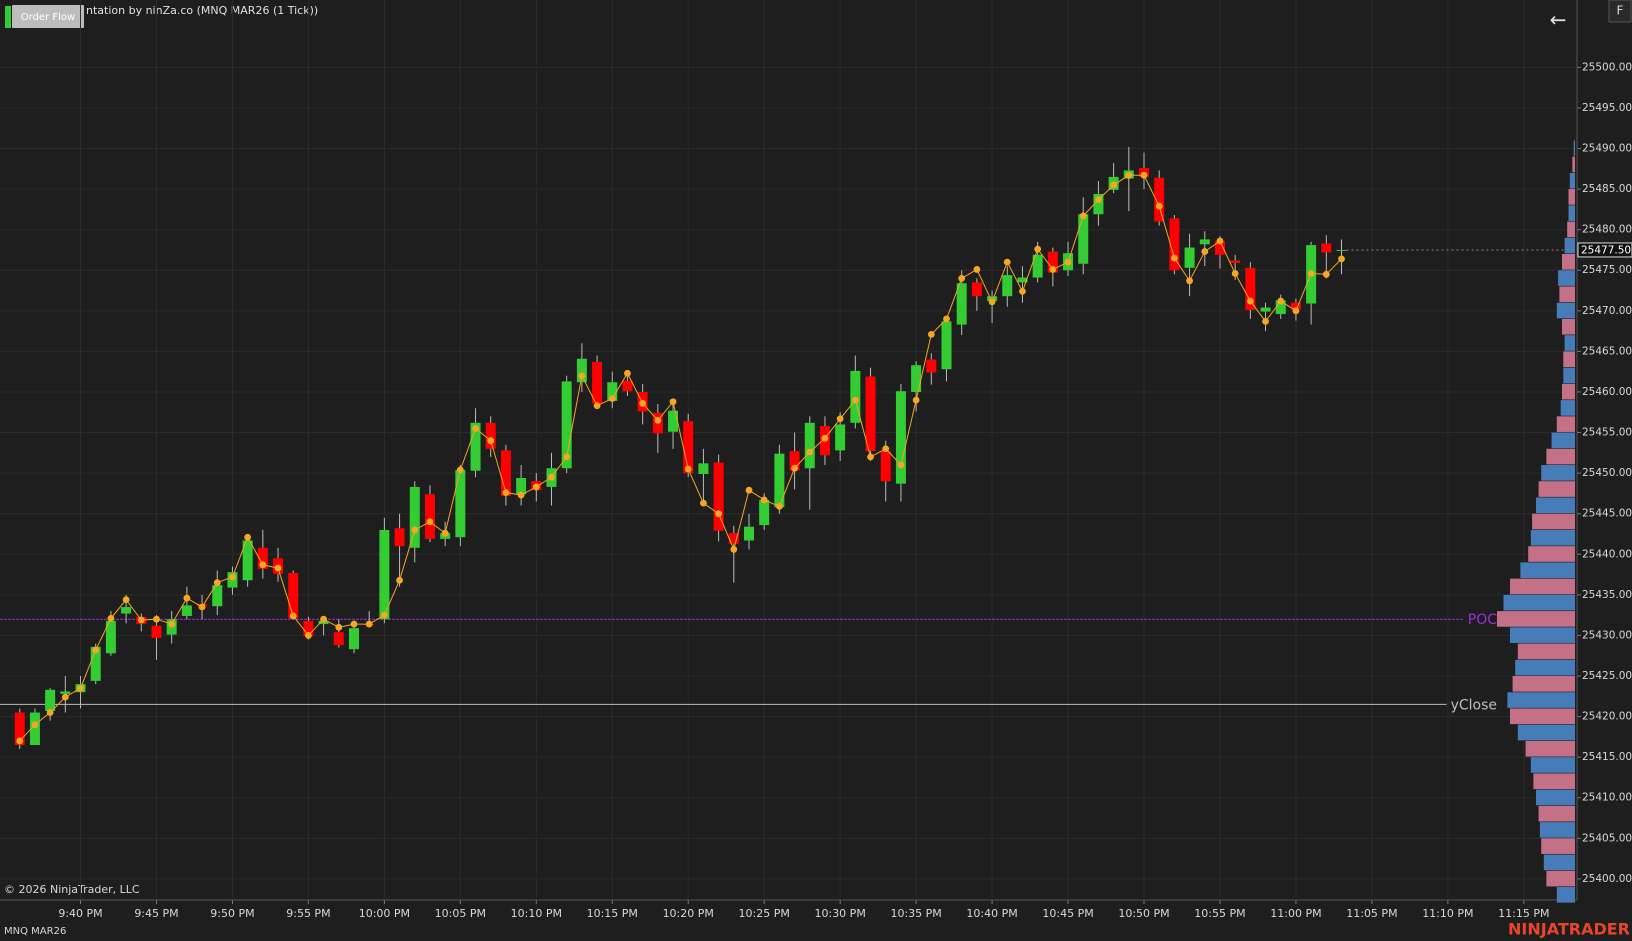 Image resolution: width=1632 pixels, height=941 pixels. Describe the element at coordinates (1569, 929) in the screenshot. I see `logo: NINJATRADER` at that location.